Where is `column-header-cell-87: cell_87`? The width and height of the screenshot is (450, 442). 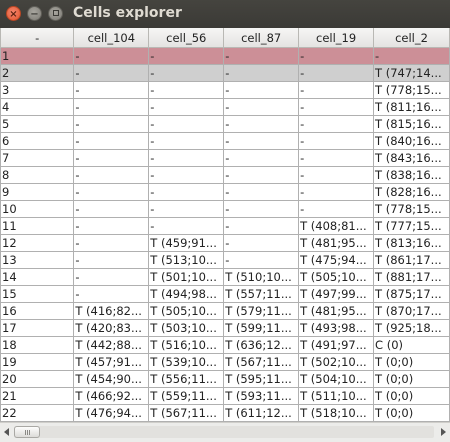
column-header-cell-87: cell_87 is located at coordinates (261, 38).